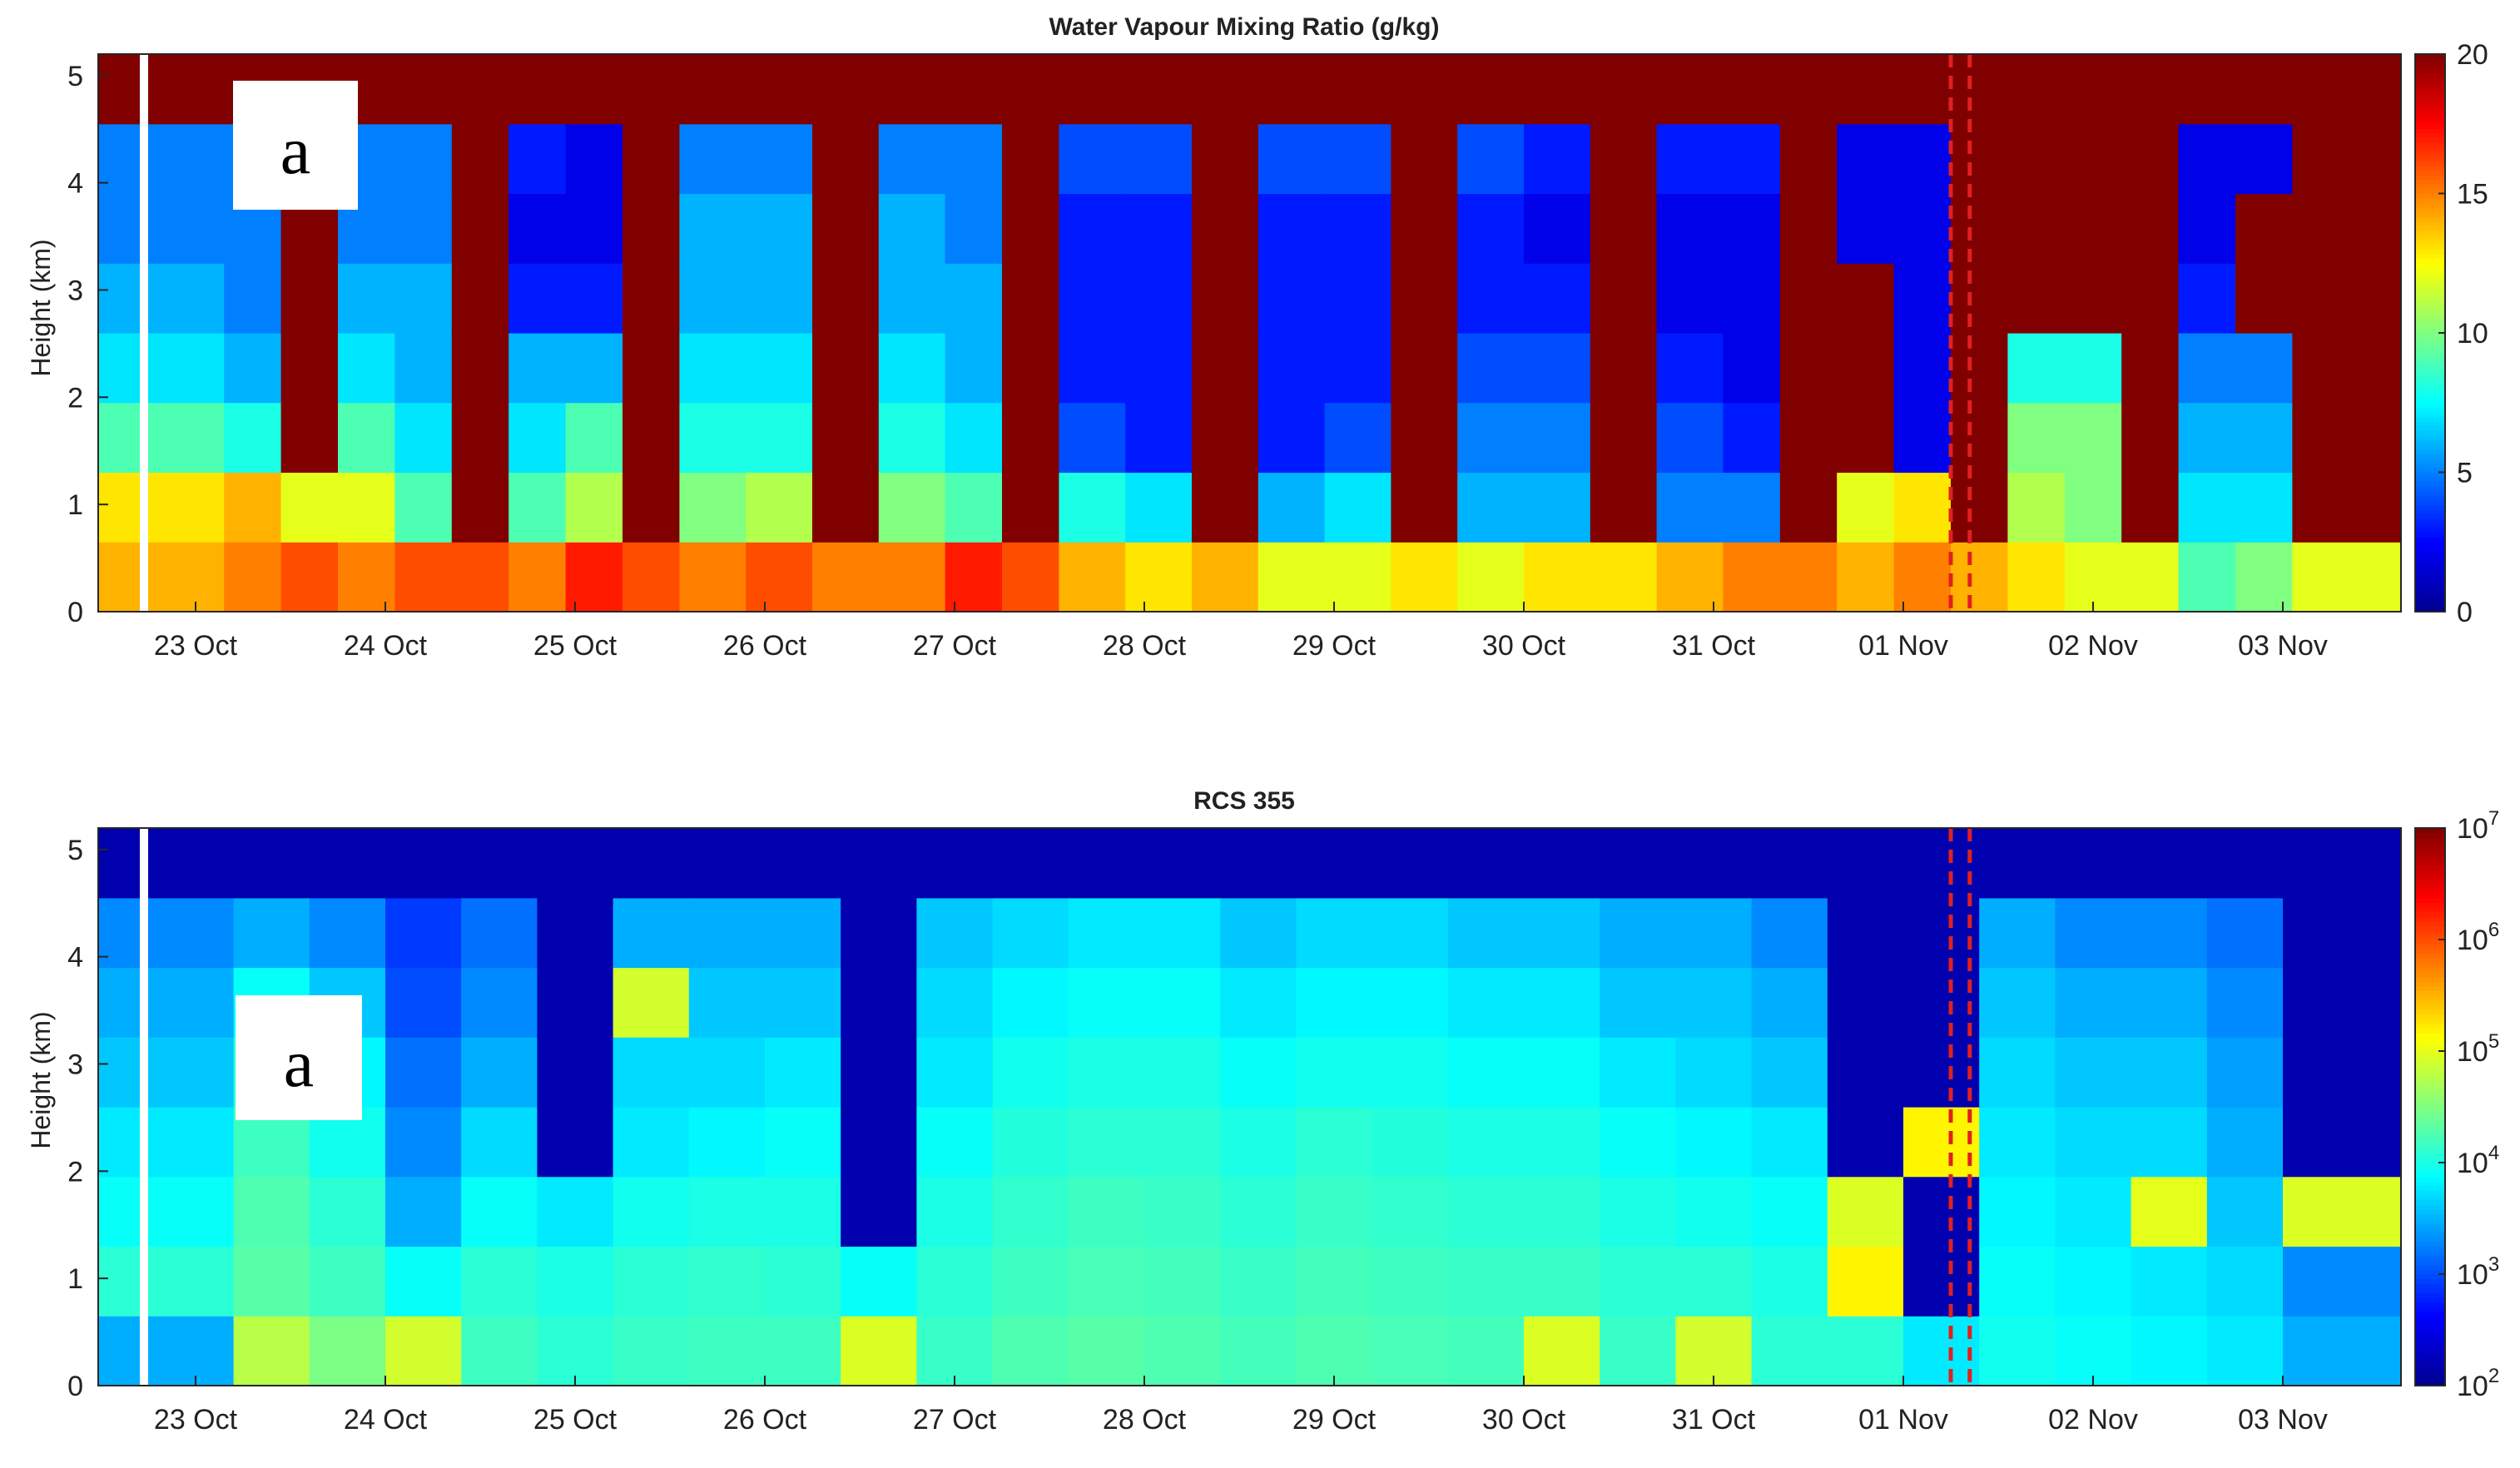 Image resolution: width=2520 pixels, height=1468 pixels. Describe the element at coordinates (2465, 474) in the screenshot. I see `colorbar-tick-label: 5` at that location.